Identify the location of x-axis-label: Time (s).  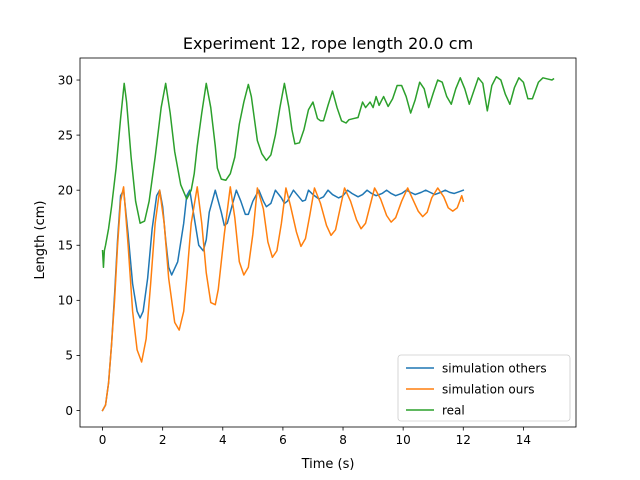
(328, 464).